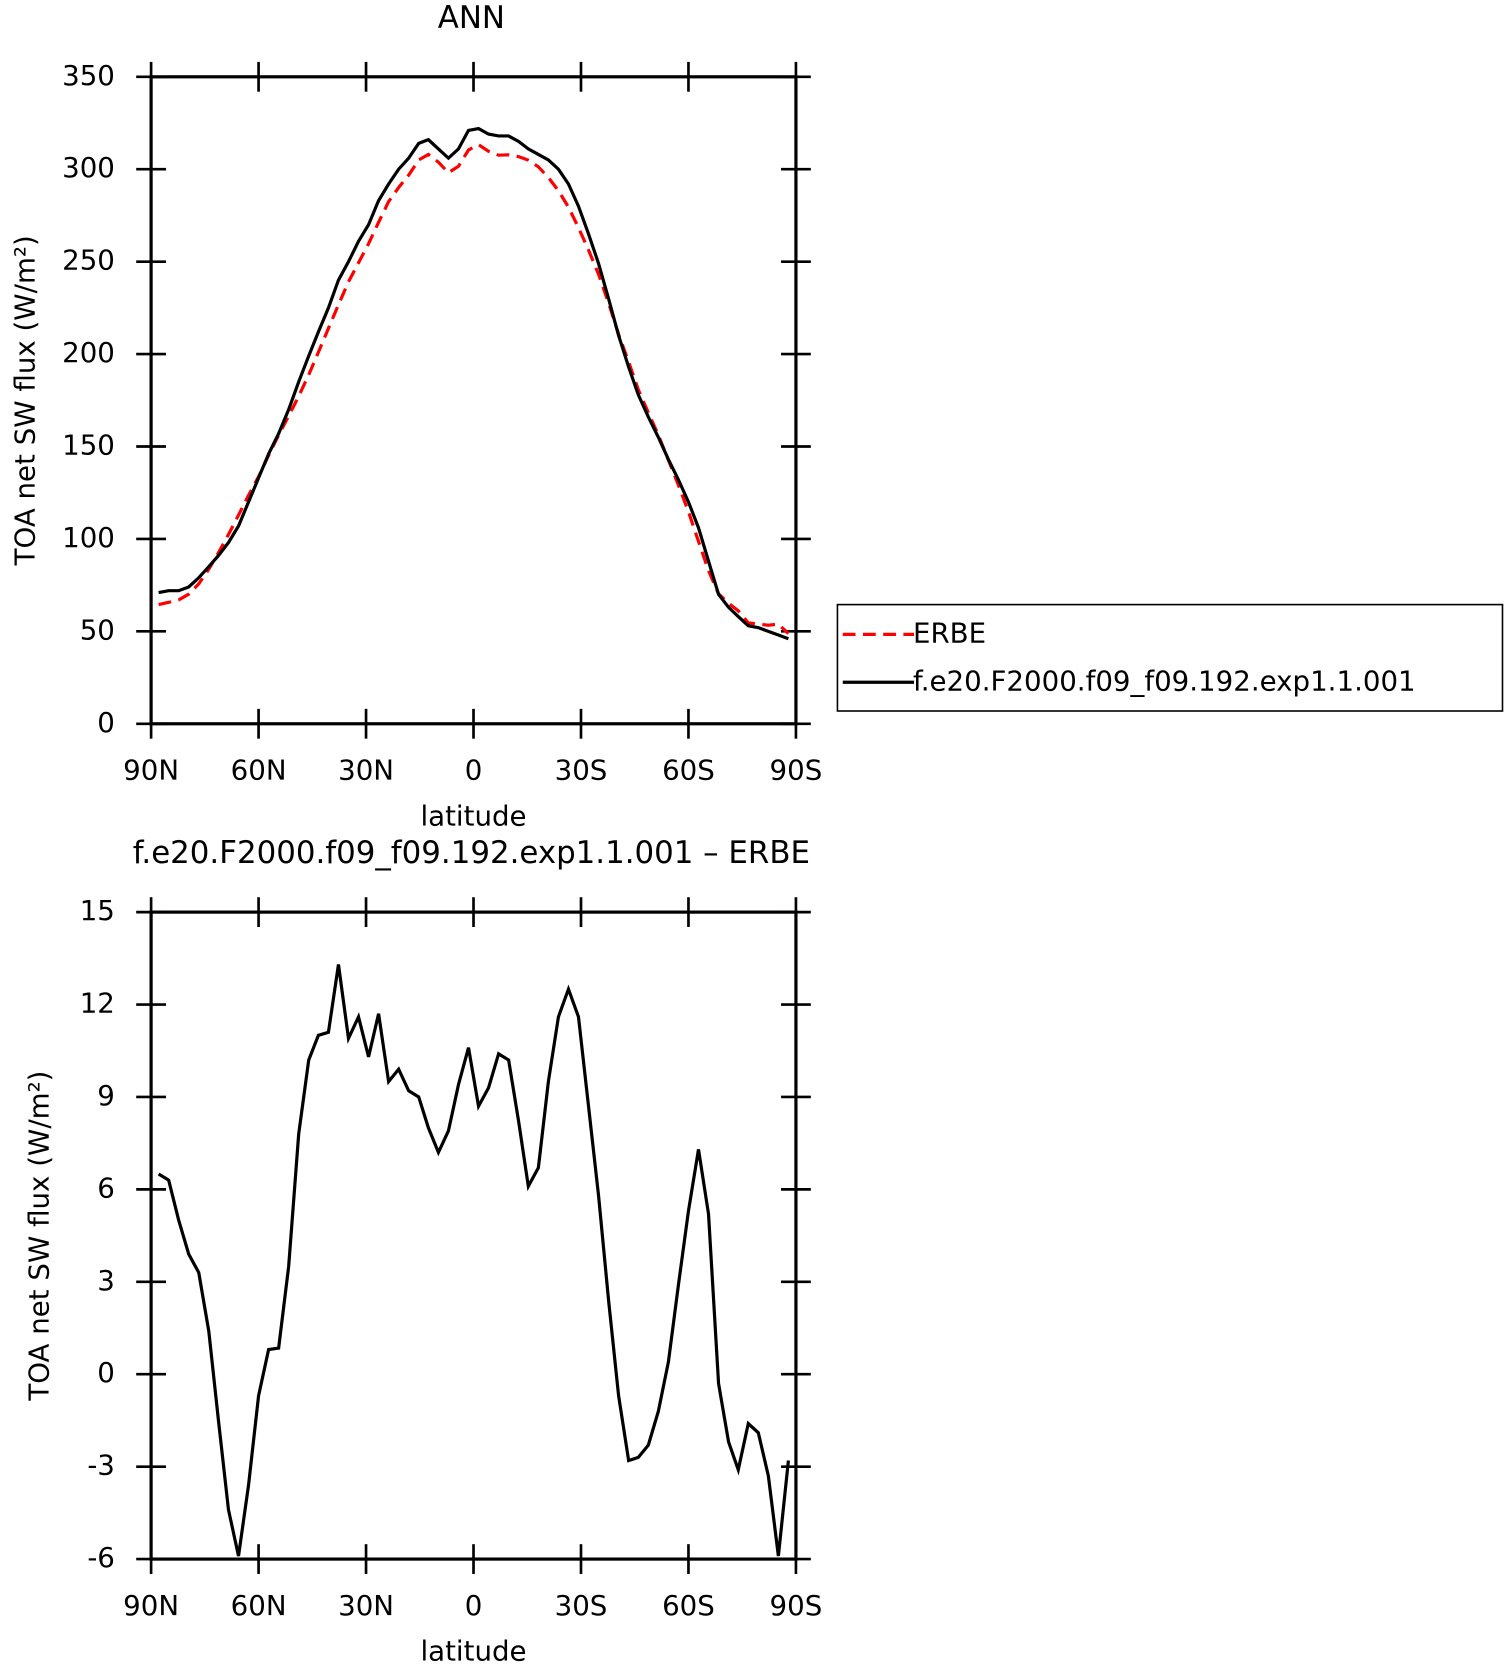 This screenshot has height=1671, width=1511. Describe the element at coordinates (101, 1465) in the screenshot. I see `y-tick-label: -3` at that location.